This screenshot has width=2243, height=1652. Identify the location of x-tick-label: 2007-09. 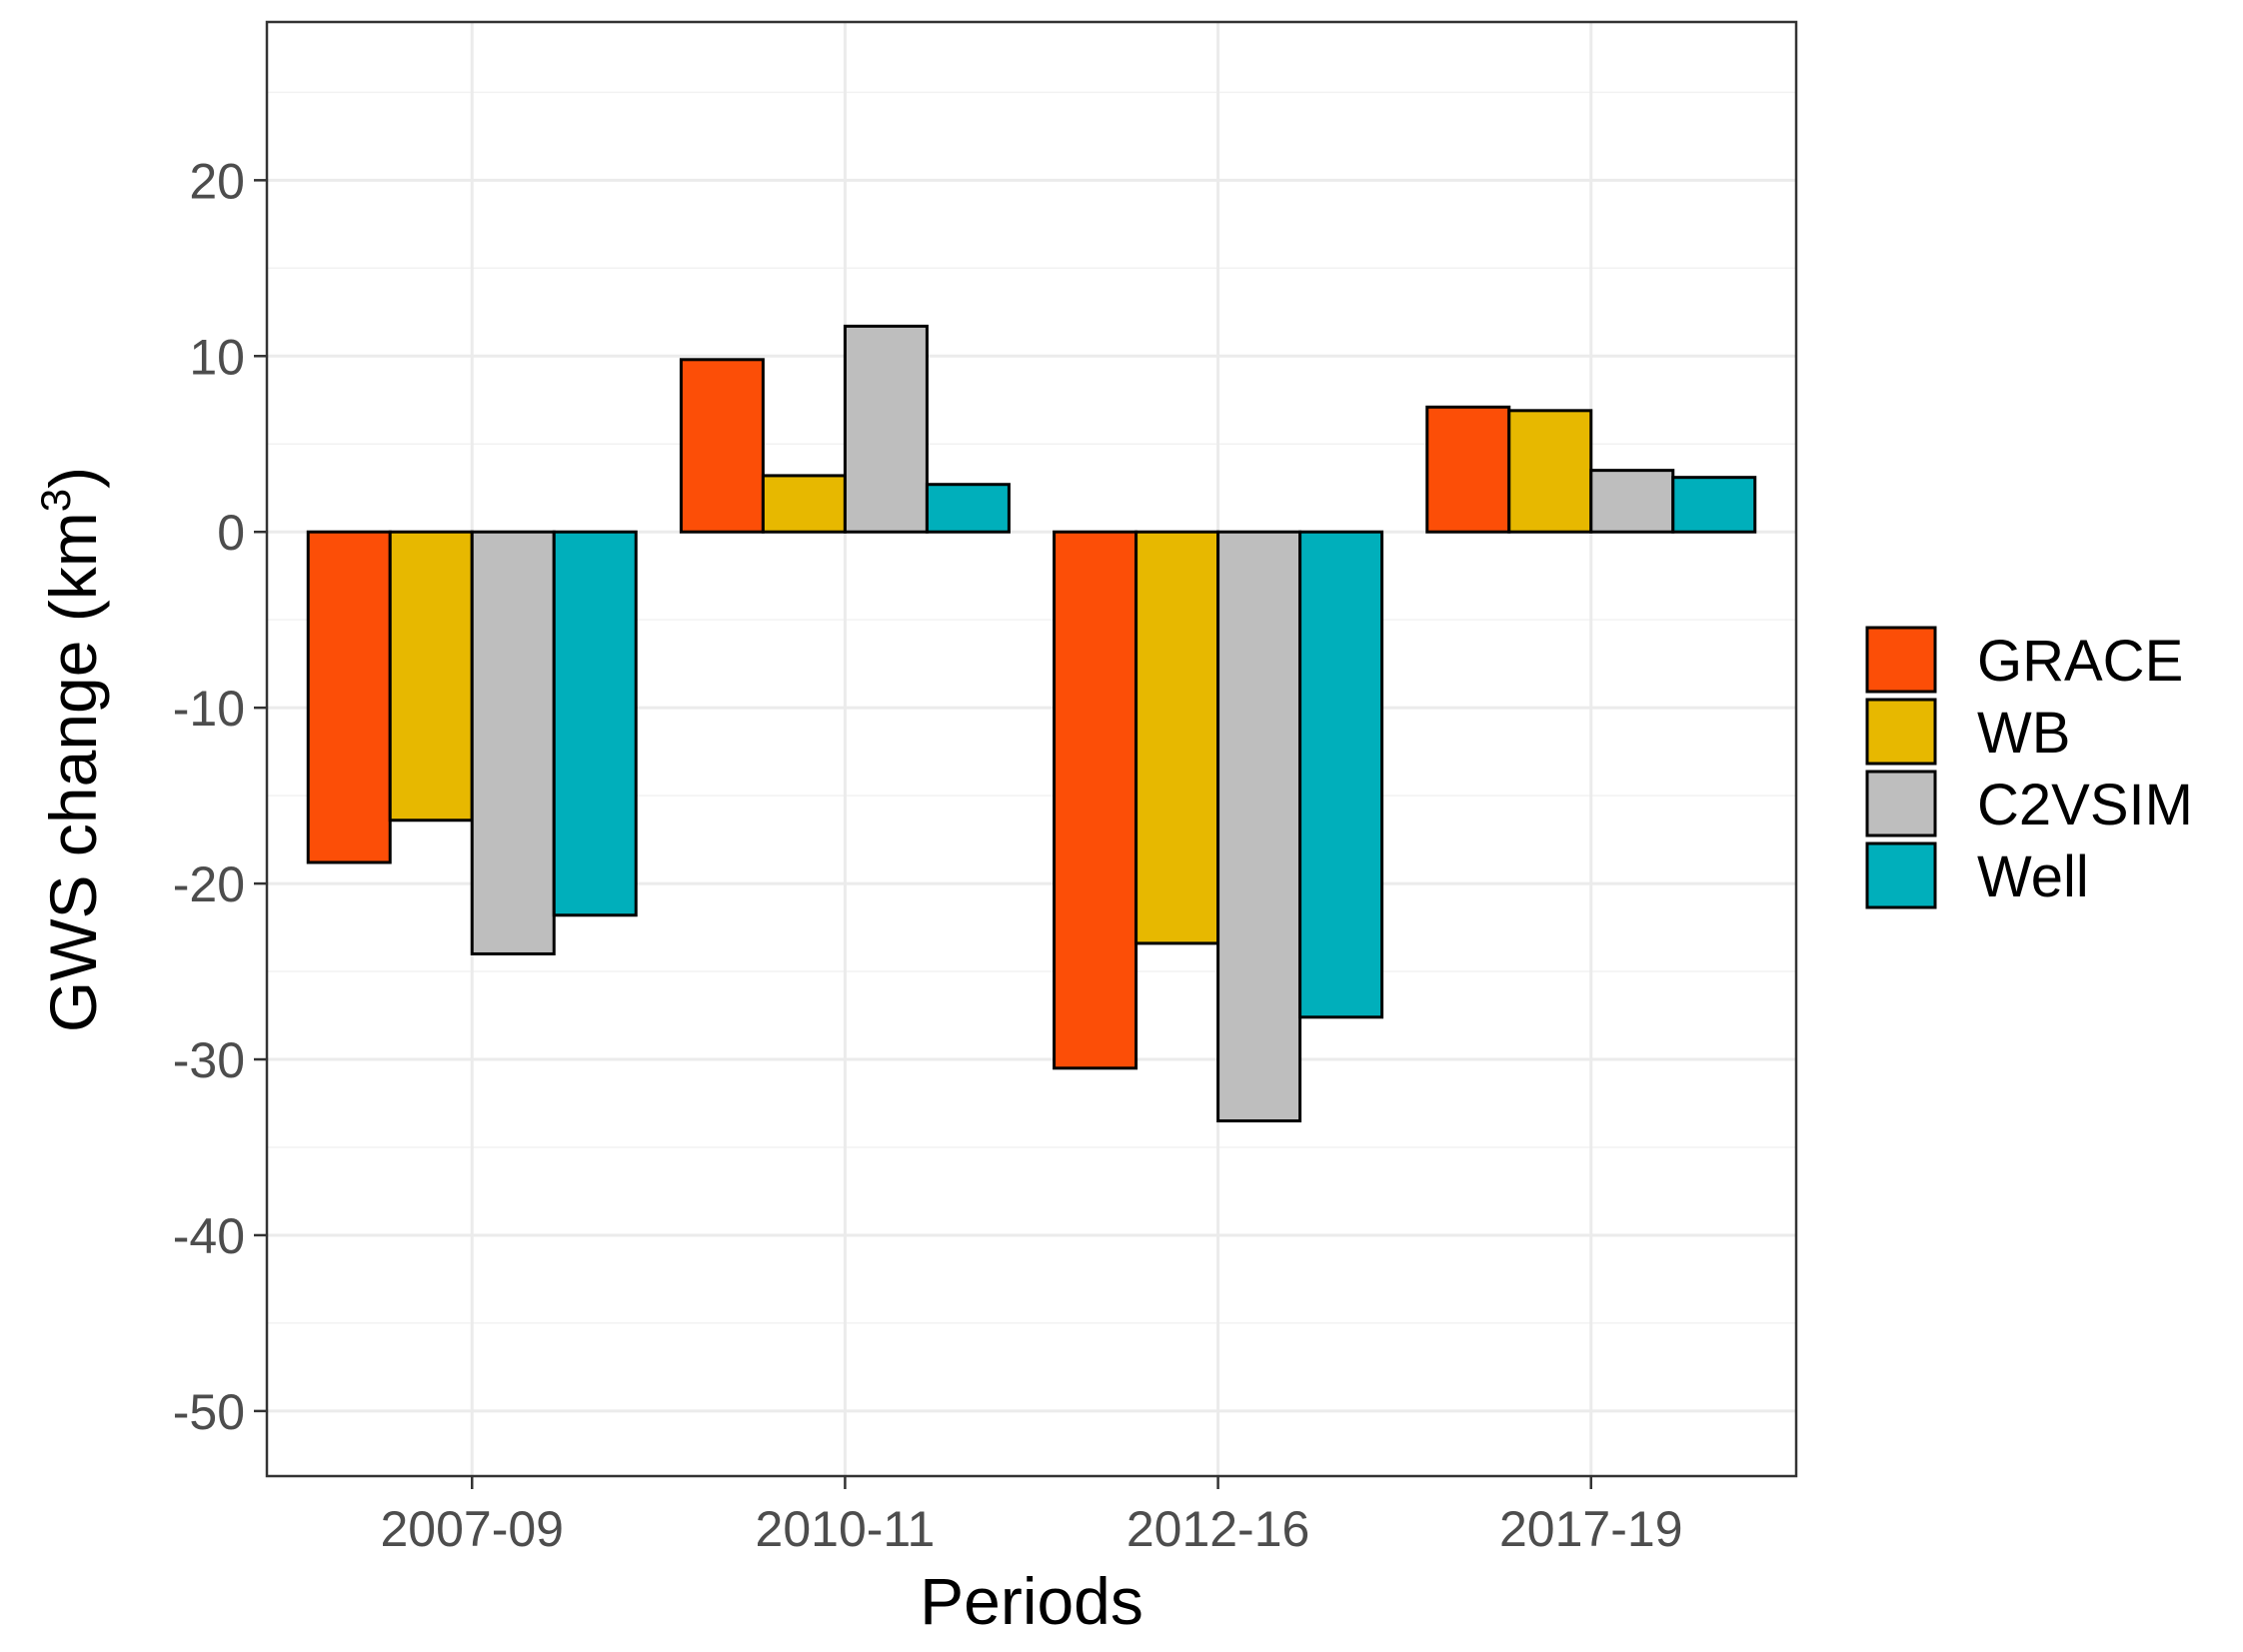
(472, 1529).